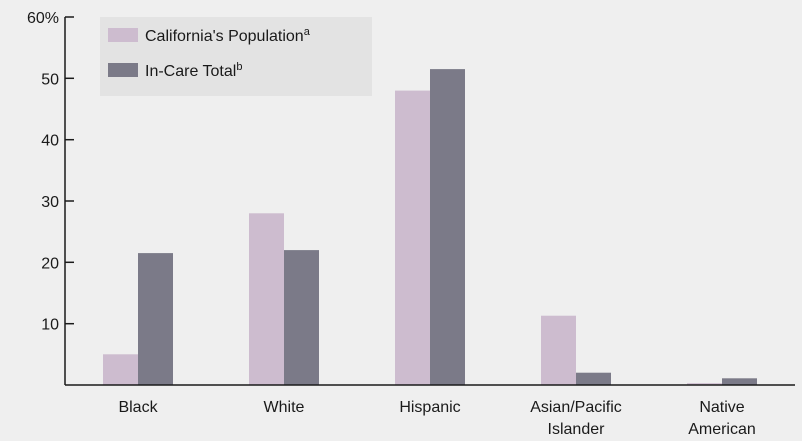 This screenshot has height=441, width=802. Describe the element at coordinates (739, 381) in the screenshot. I see `bar-series2-cat5` at that location.